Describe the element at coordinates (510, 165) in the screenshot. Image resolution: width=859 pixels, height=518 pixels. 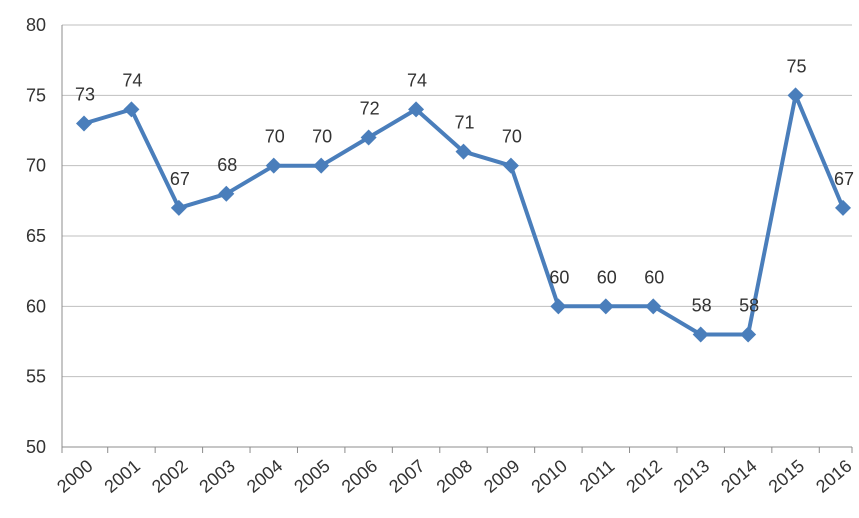
I see `data-point-2009` at that location.